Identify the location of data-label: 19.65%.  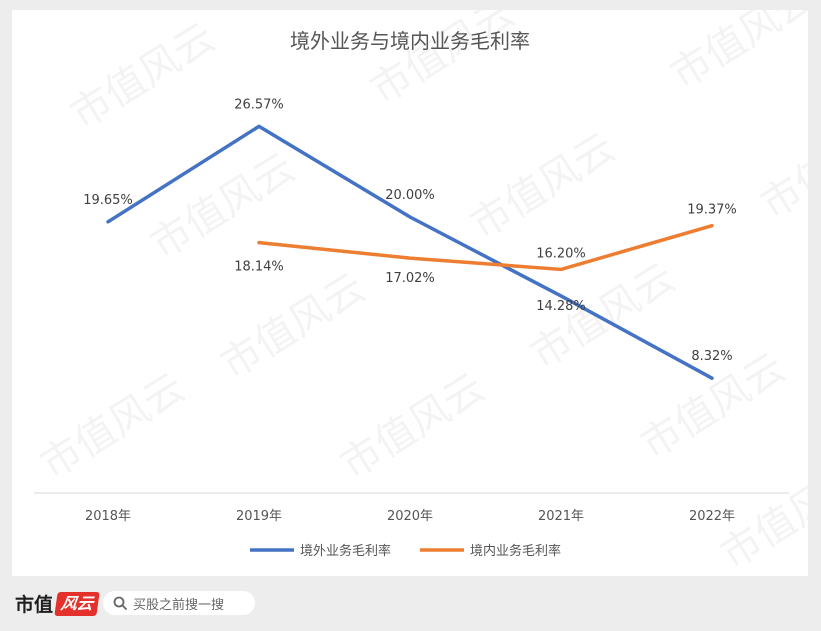
(108, 200).